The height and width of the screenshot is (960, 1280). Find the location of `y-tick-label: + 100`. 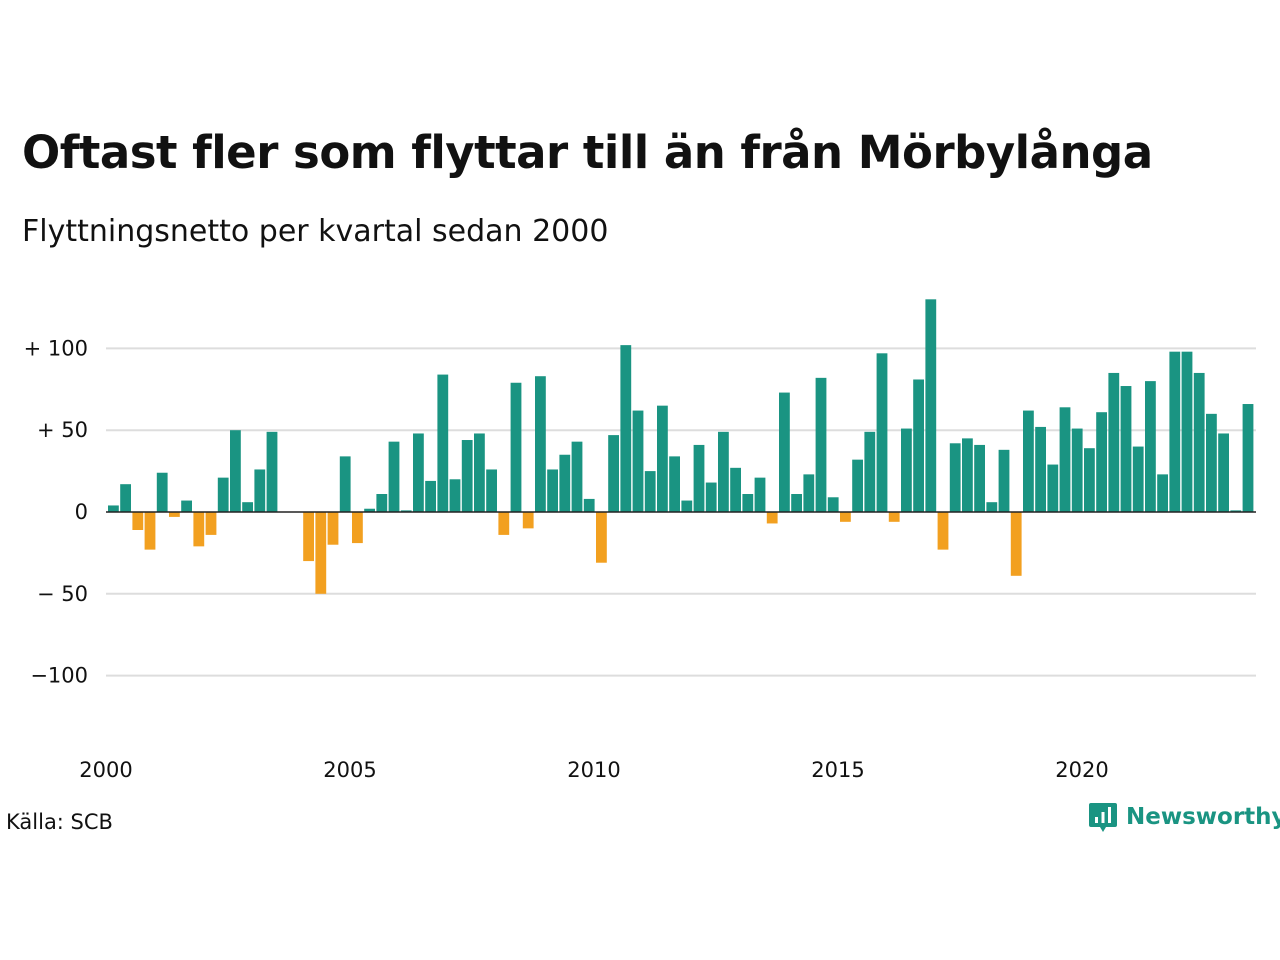

y-tick-label: + 100 is located at coordinates (56, 348).